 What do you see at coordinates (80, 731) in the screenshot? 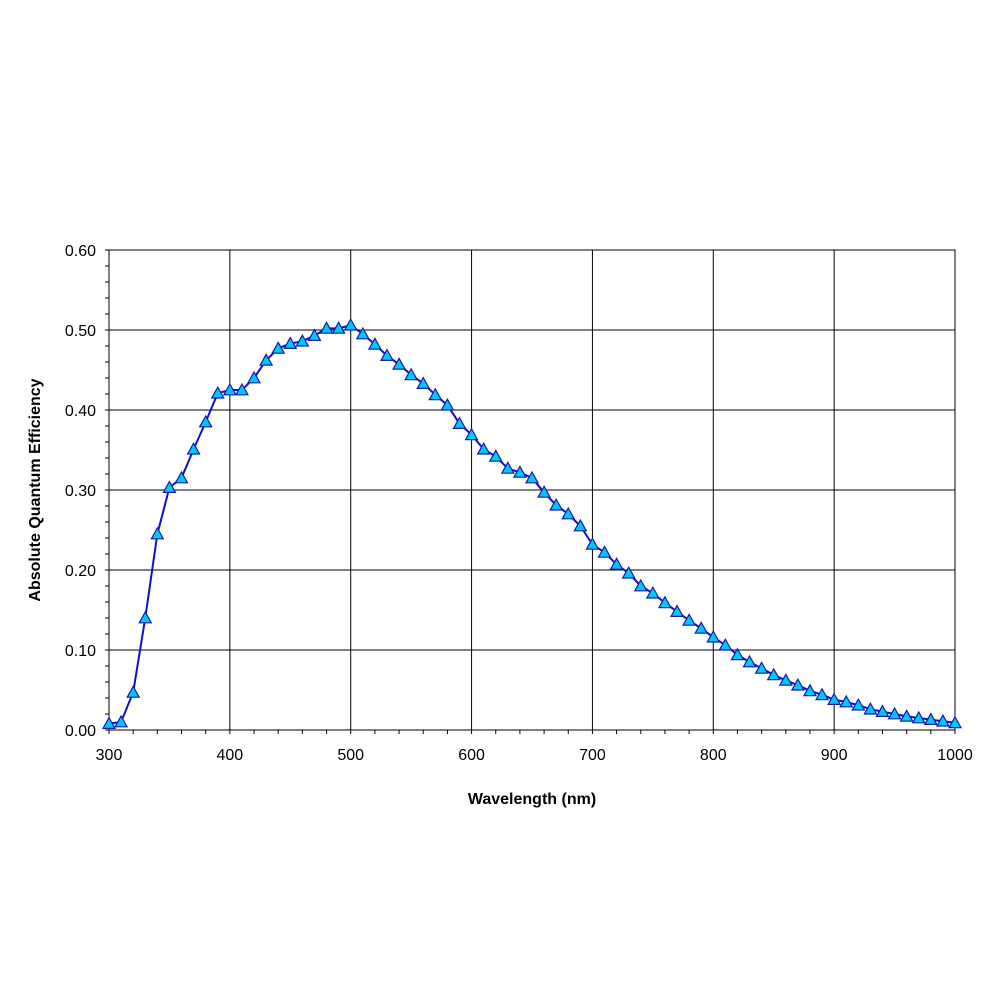
I see `y-tick-label: 0.00` at bounding box center [80, 731].